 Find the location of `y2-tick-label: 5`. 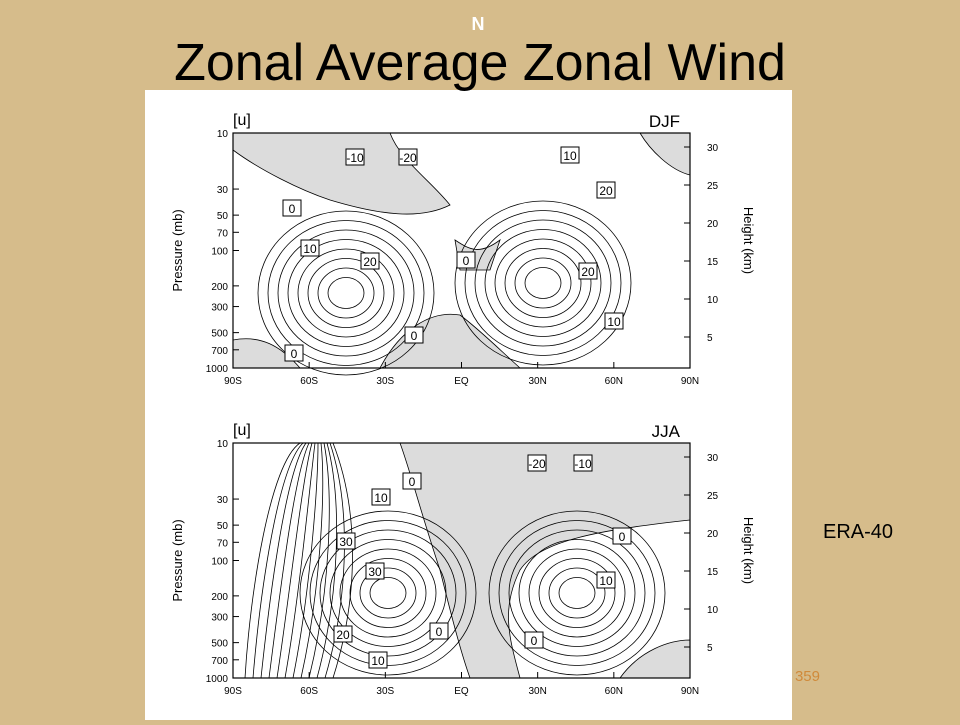

y2-tick-label: 5 is located at coordinates (710, 648).